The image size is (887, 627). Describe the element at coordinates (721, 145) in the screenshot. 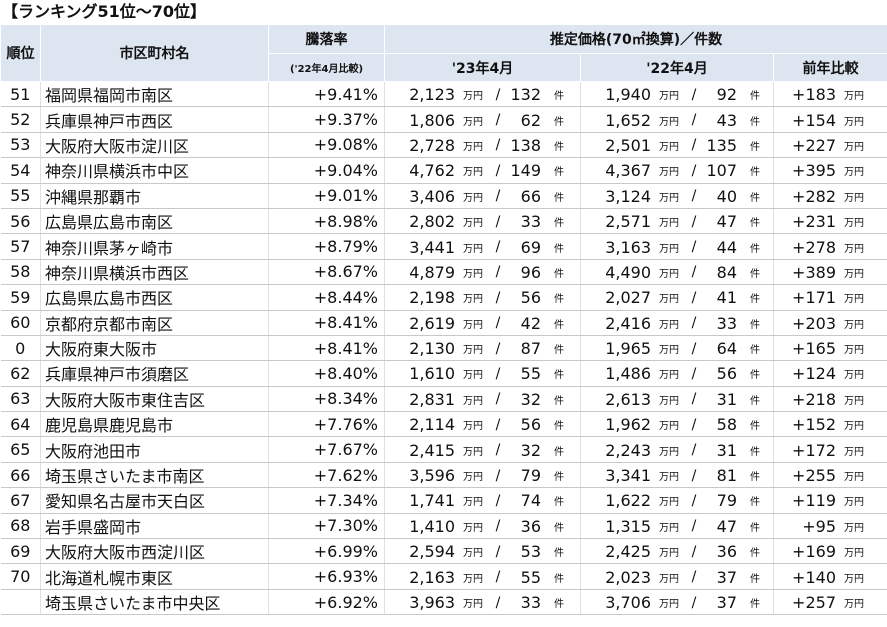

I see `count: 135` at that location.